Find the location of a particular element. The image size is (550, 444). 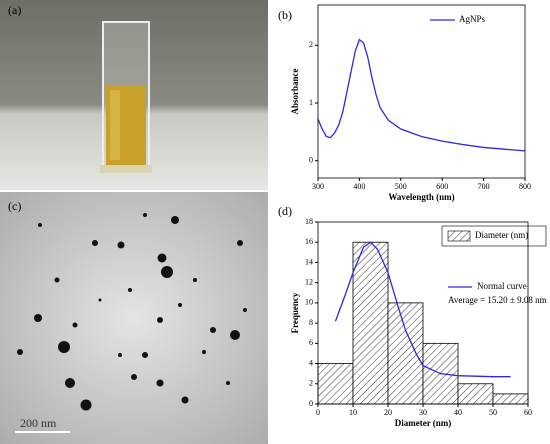

y-axis-label: Frequency is located at coordinates (295, 312).